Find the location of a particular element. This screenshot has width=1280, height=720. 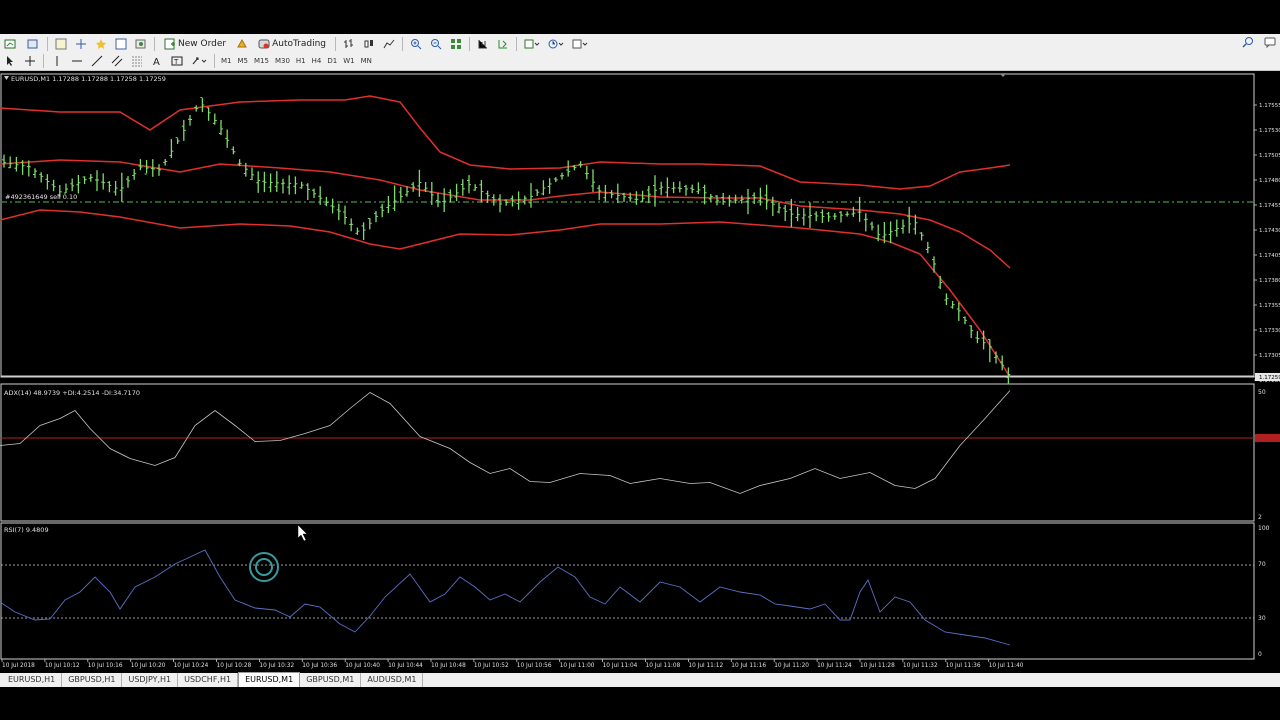

adx-info: ADX(14) 48.9739 +DI:4.2514 -DI:34.7170 is located at coordinates (72, 393).